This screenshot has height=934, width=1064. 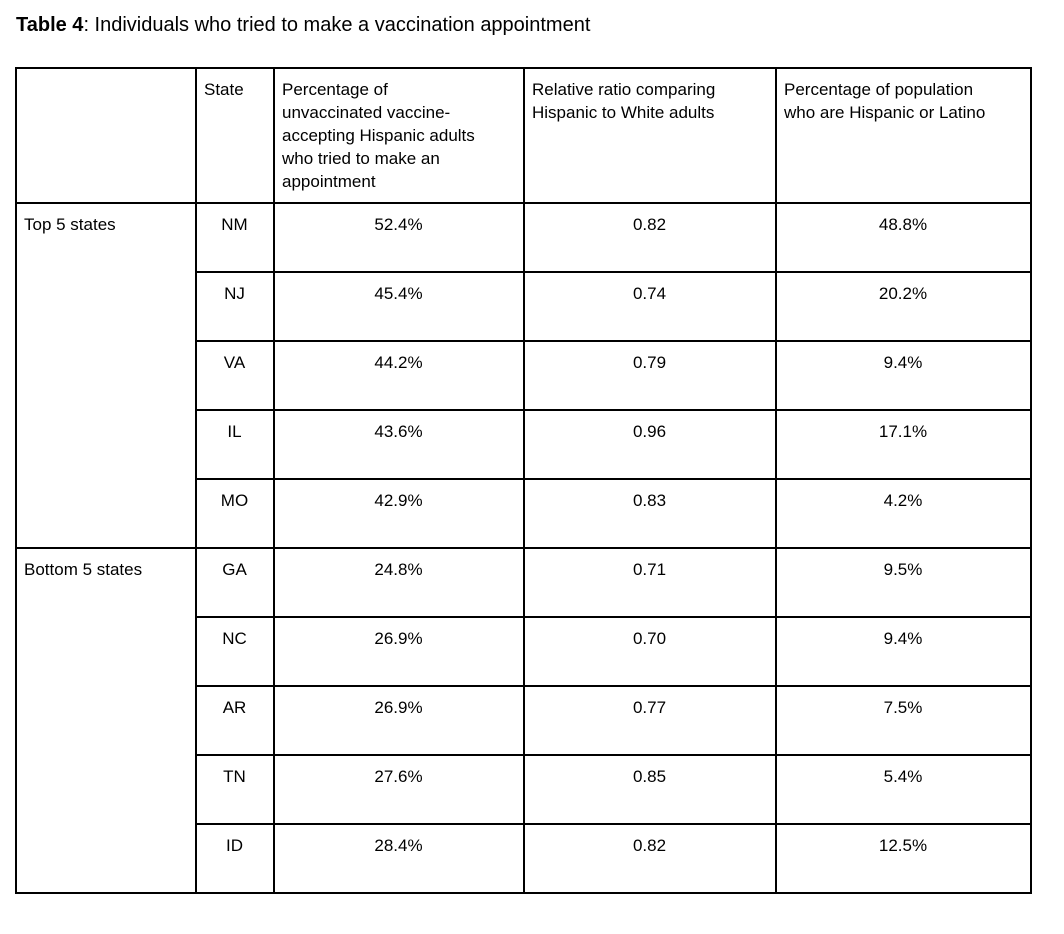 I want to click on table-caption-label: Table 4, so click(x=50, y=25).